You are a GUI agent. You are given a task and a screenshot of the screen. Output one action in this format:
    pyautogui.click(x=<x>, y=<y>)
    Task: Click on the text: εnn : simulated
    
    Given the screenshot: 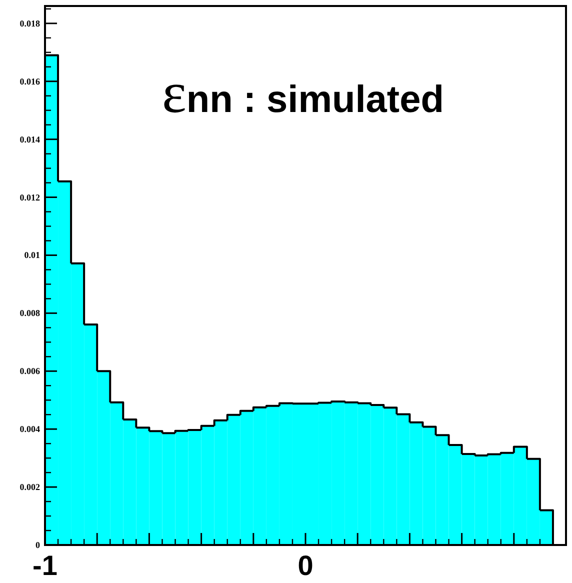 What is the action you would take?
    pyautogui.click(x=303, y=92)
    